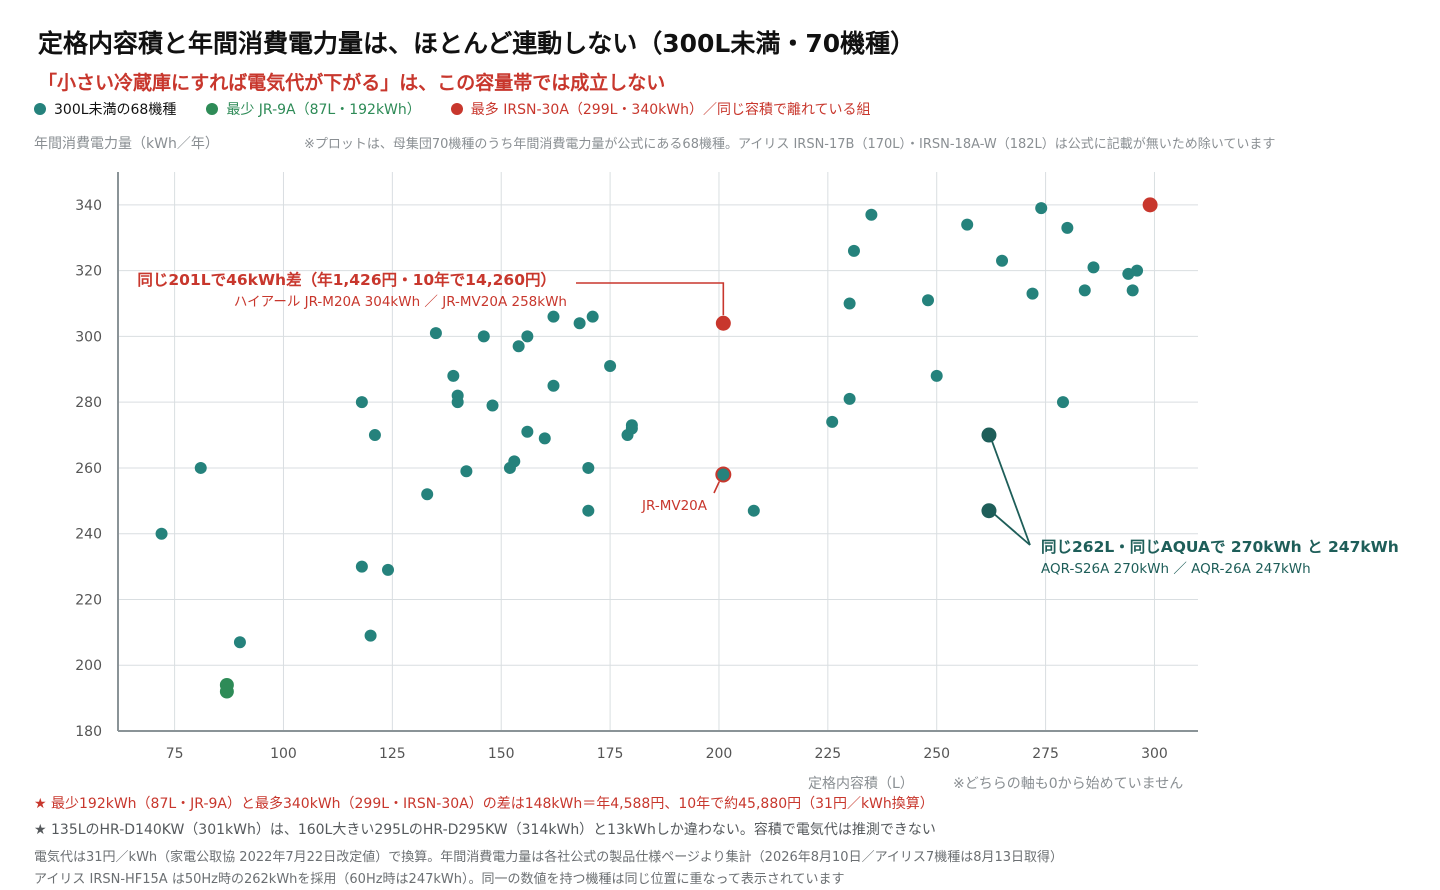 The height and width of the screenshot is (890, 1440). Describe the element at coordinates (670, 110) in the screenshot. I see `legend-label-max: 最多 IRSN-30A（299L・340kWh）／同じ容積で離れている組` at that location.